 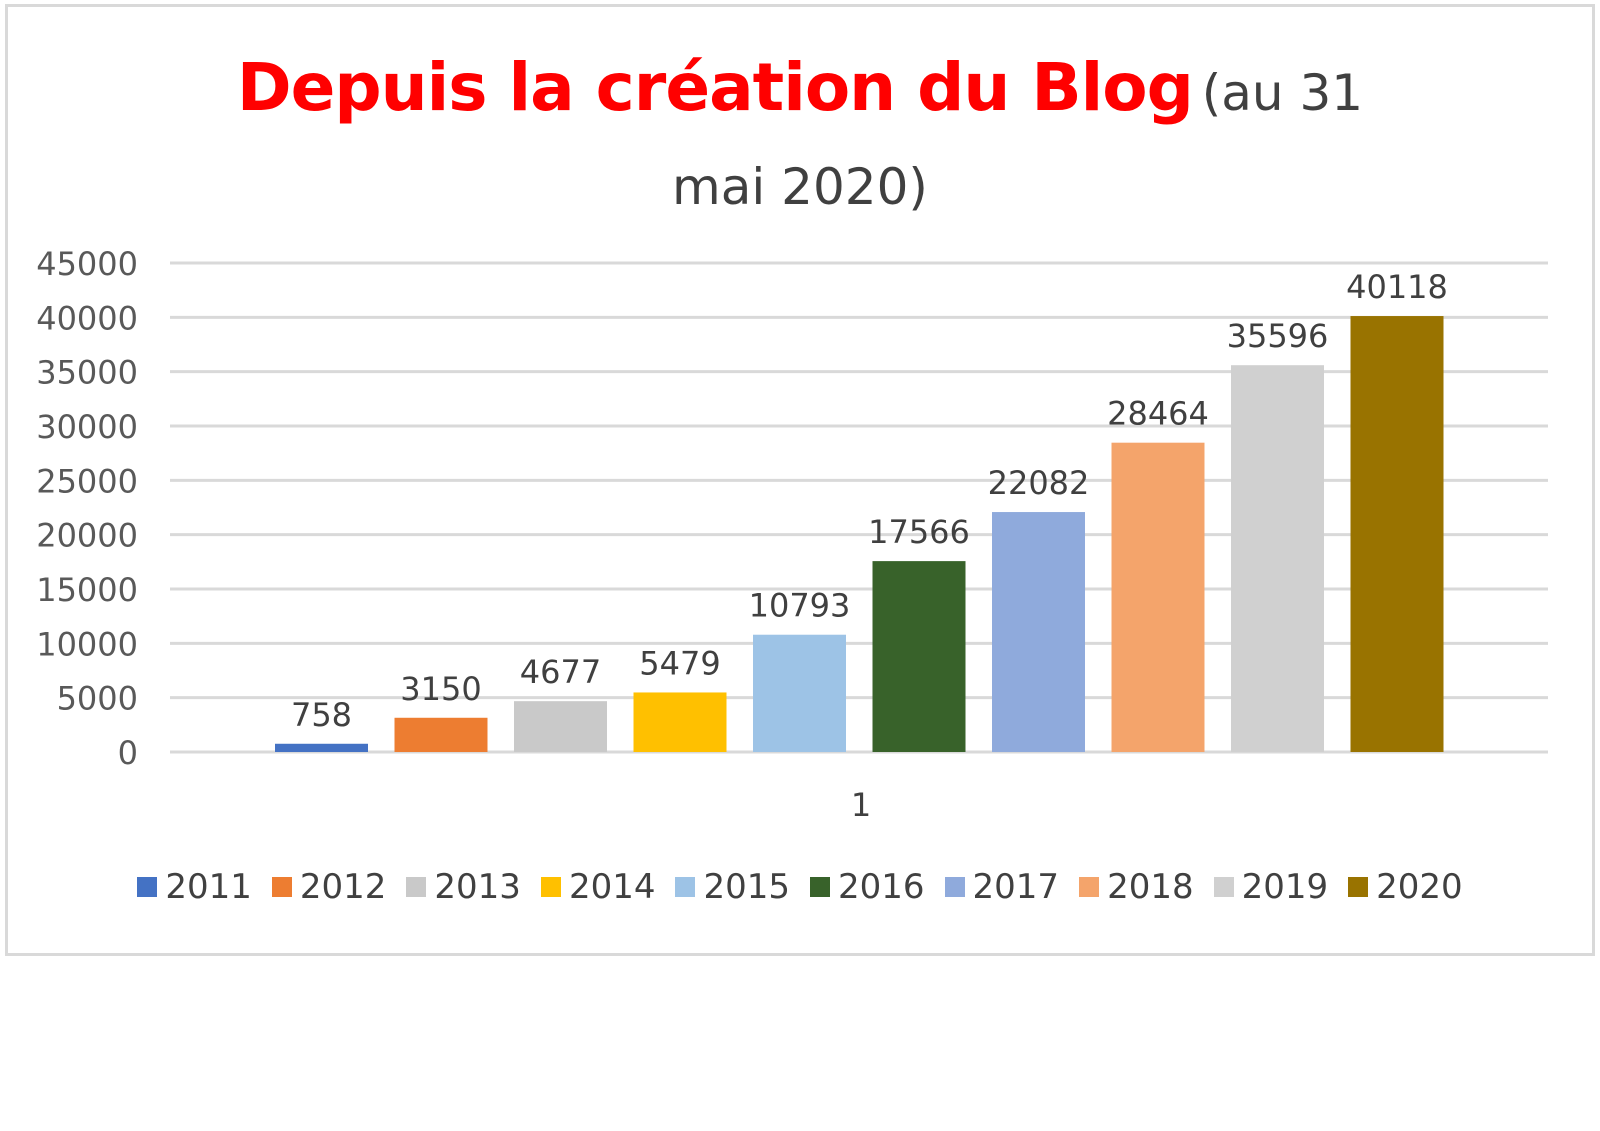 I want to click on legend: 2011 2012 2013 2014 2015 2016 2017 2018 2019 2020, so click(x=800, y=887).